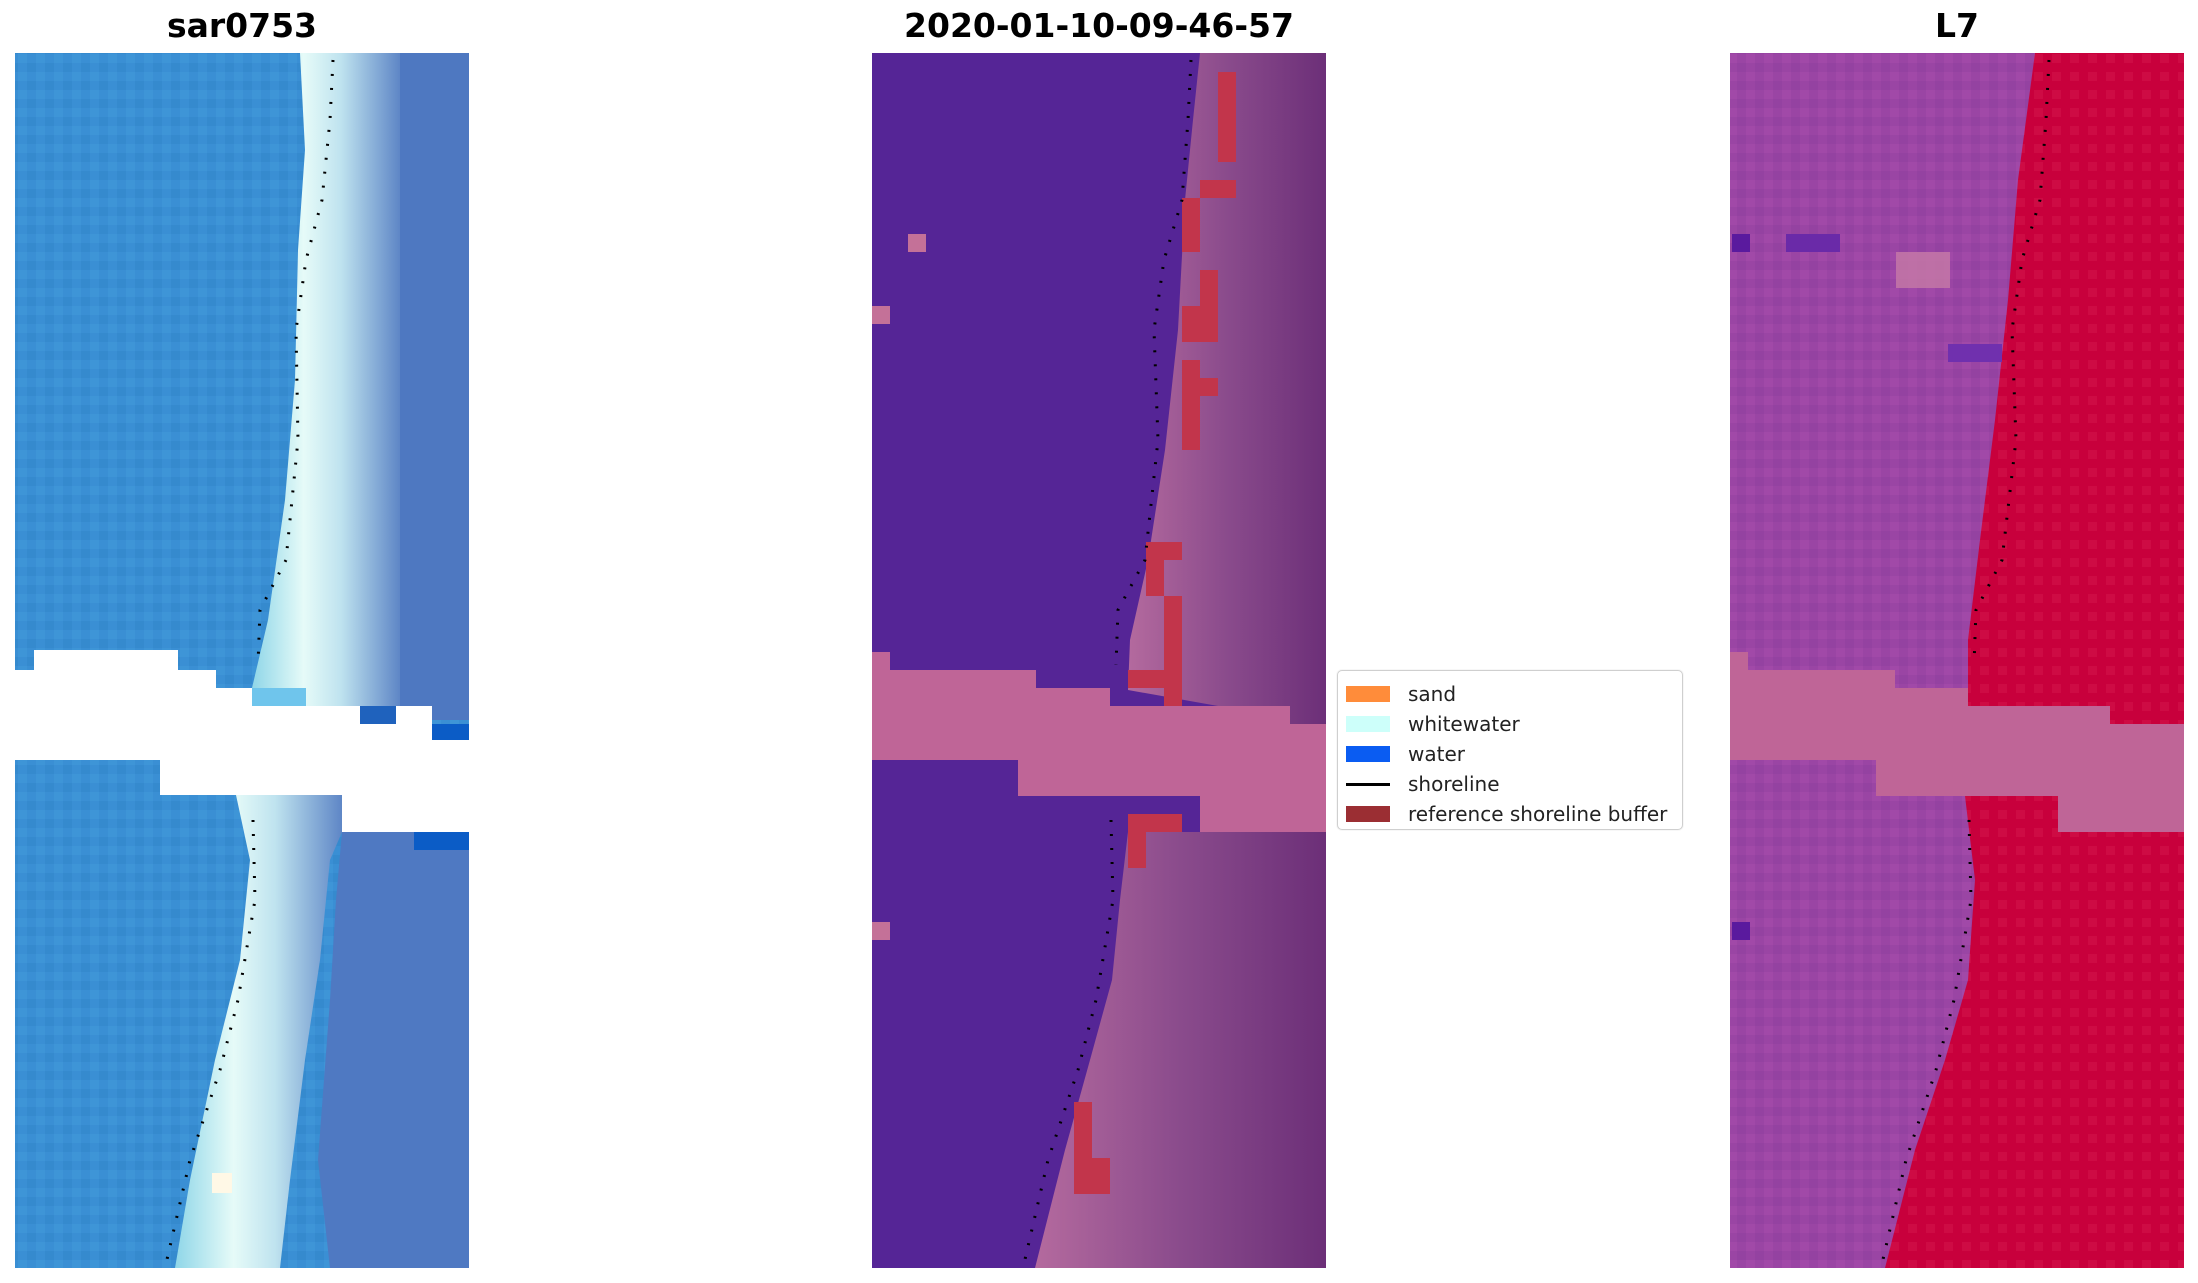 This screenshot has height=1283, width=2198. I want to click on rgb-land-top, so click(434, 386).